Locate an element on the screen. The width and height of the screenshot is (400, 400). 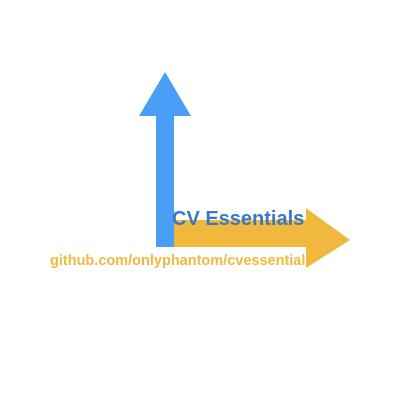
brand-url: github.com/onlyphantom/cvessentials is located at coordinates (182, 261).